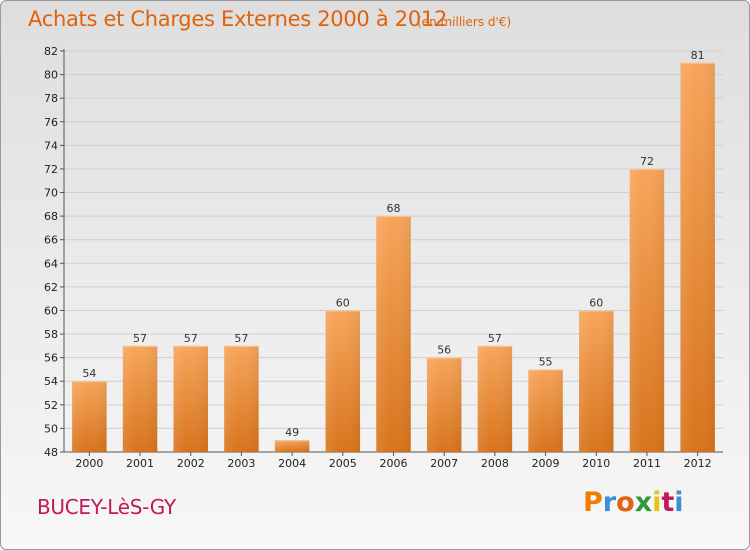  Describe the element at coordinates (51, 122) in the screenshot. I see `y-tick-label: 76` at that location.